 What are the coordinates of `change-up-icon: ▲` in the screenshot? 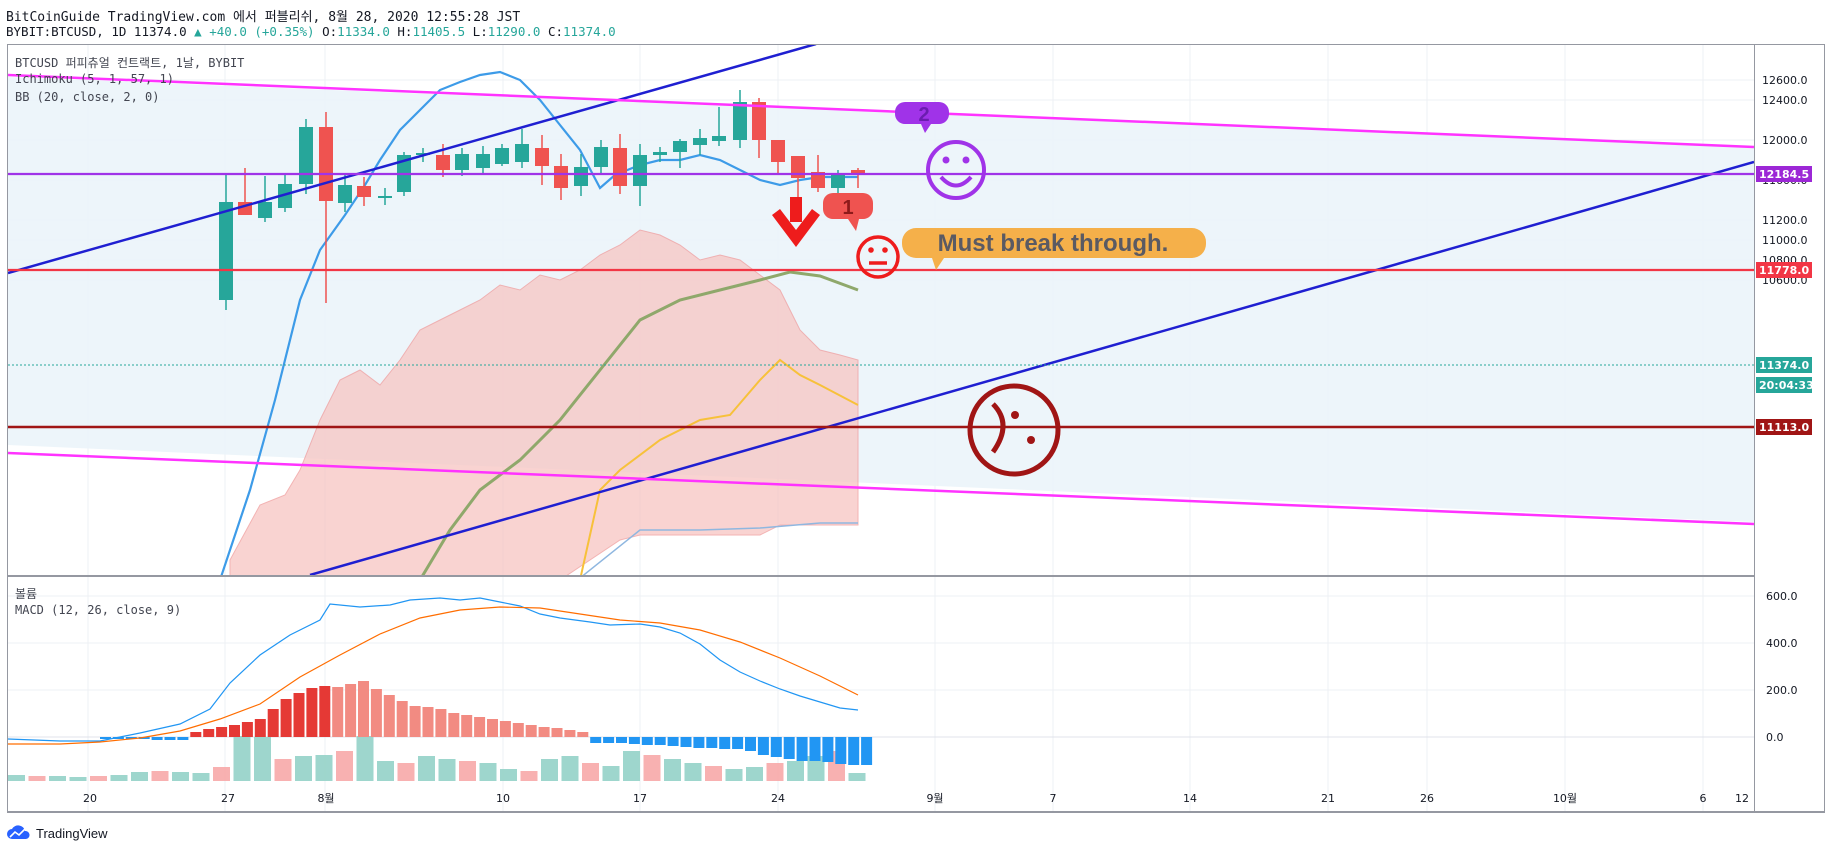 It's located at (198, 31).